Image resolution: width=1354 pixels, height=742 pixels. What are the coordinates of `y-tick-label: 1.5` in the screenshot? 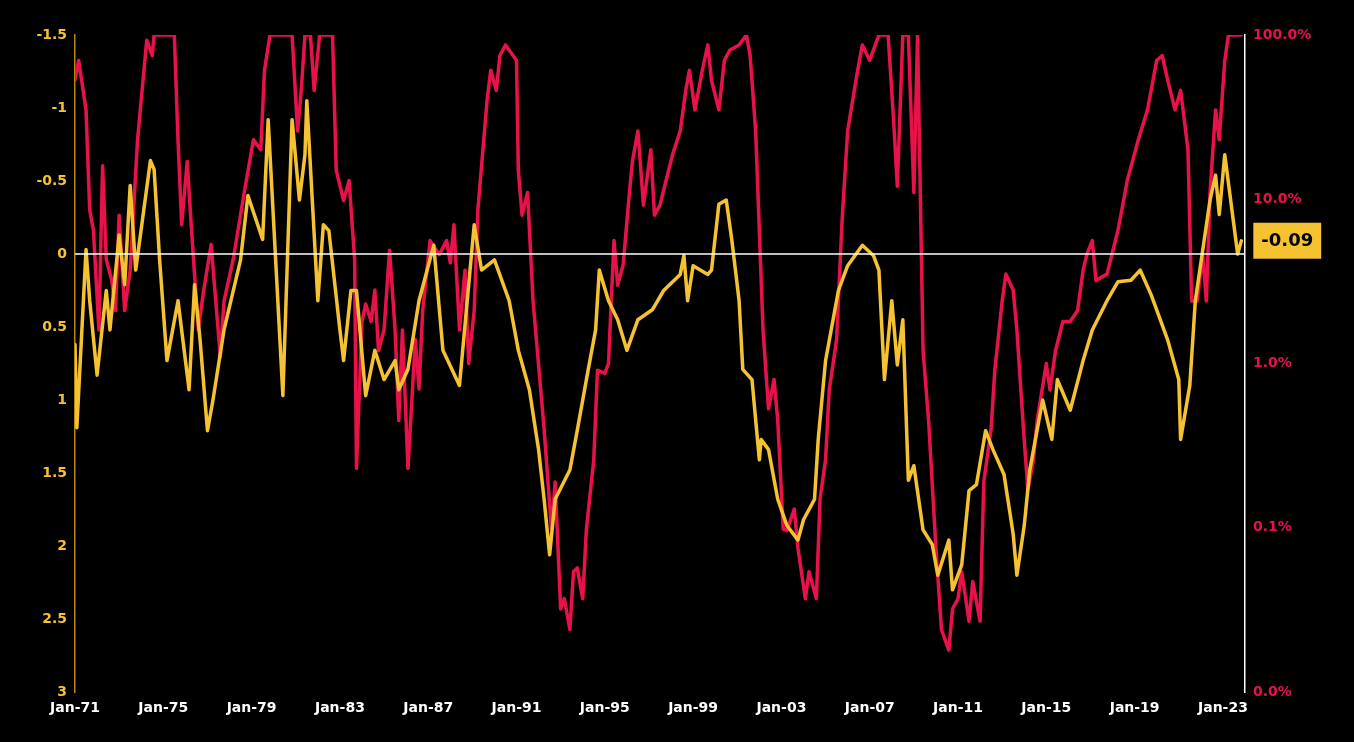 It's located at (54, 471).